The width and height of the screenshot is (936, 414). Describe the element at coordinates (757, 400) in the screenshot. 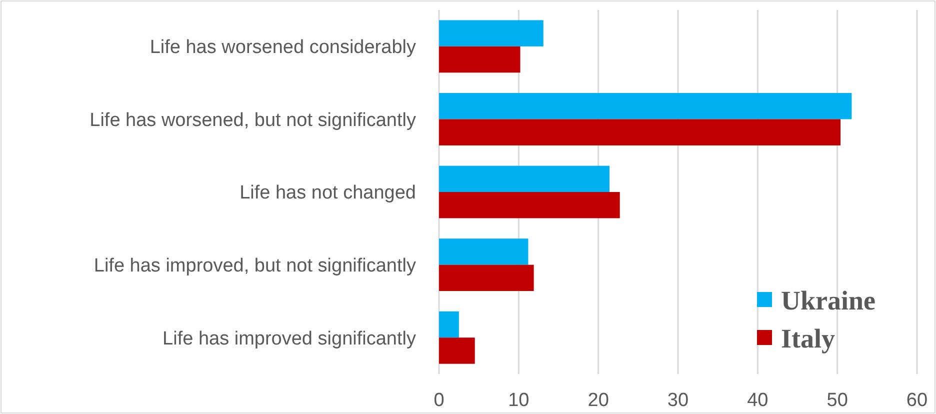

I see `x-tick-label: 40` at that location.